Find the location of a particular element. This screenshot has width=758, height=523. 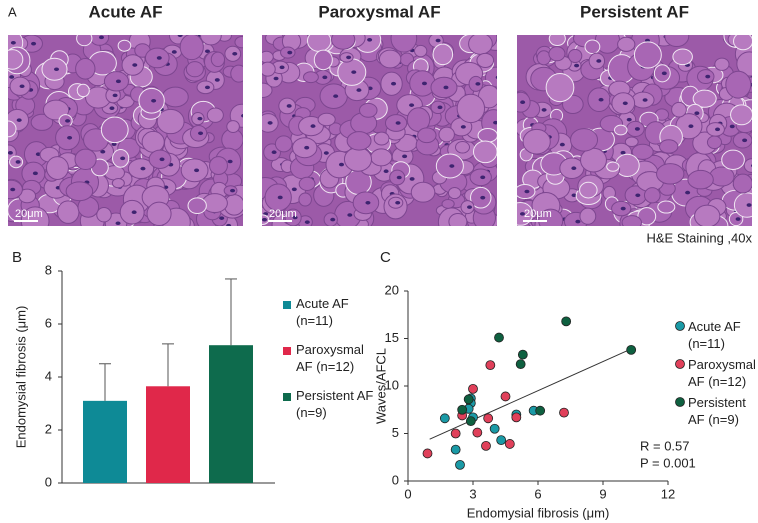

panel-label: B is located at coordinates (17, 257).